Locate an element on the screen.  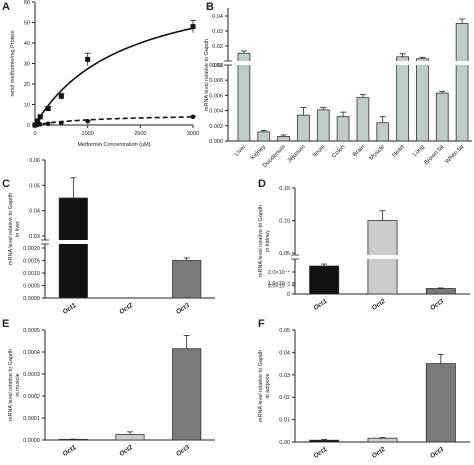
panel-b-ytick-label-0: 0.000 is located at coordinates (216, 142).